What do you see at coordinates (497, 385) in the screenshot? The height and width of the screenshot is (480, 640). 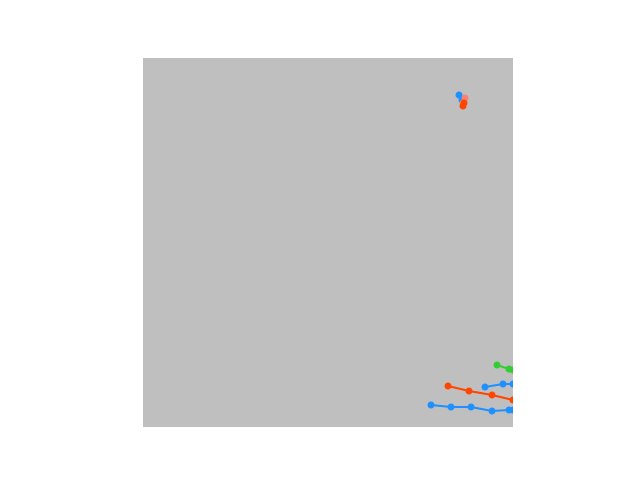 I see `blue-trail-upper` at bounding box center [497, 385].